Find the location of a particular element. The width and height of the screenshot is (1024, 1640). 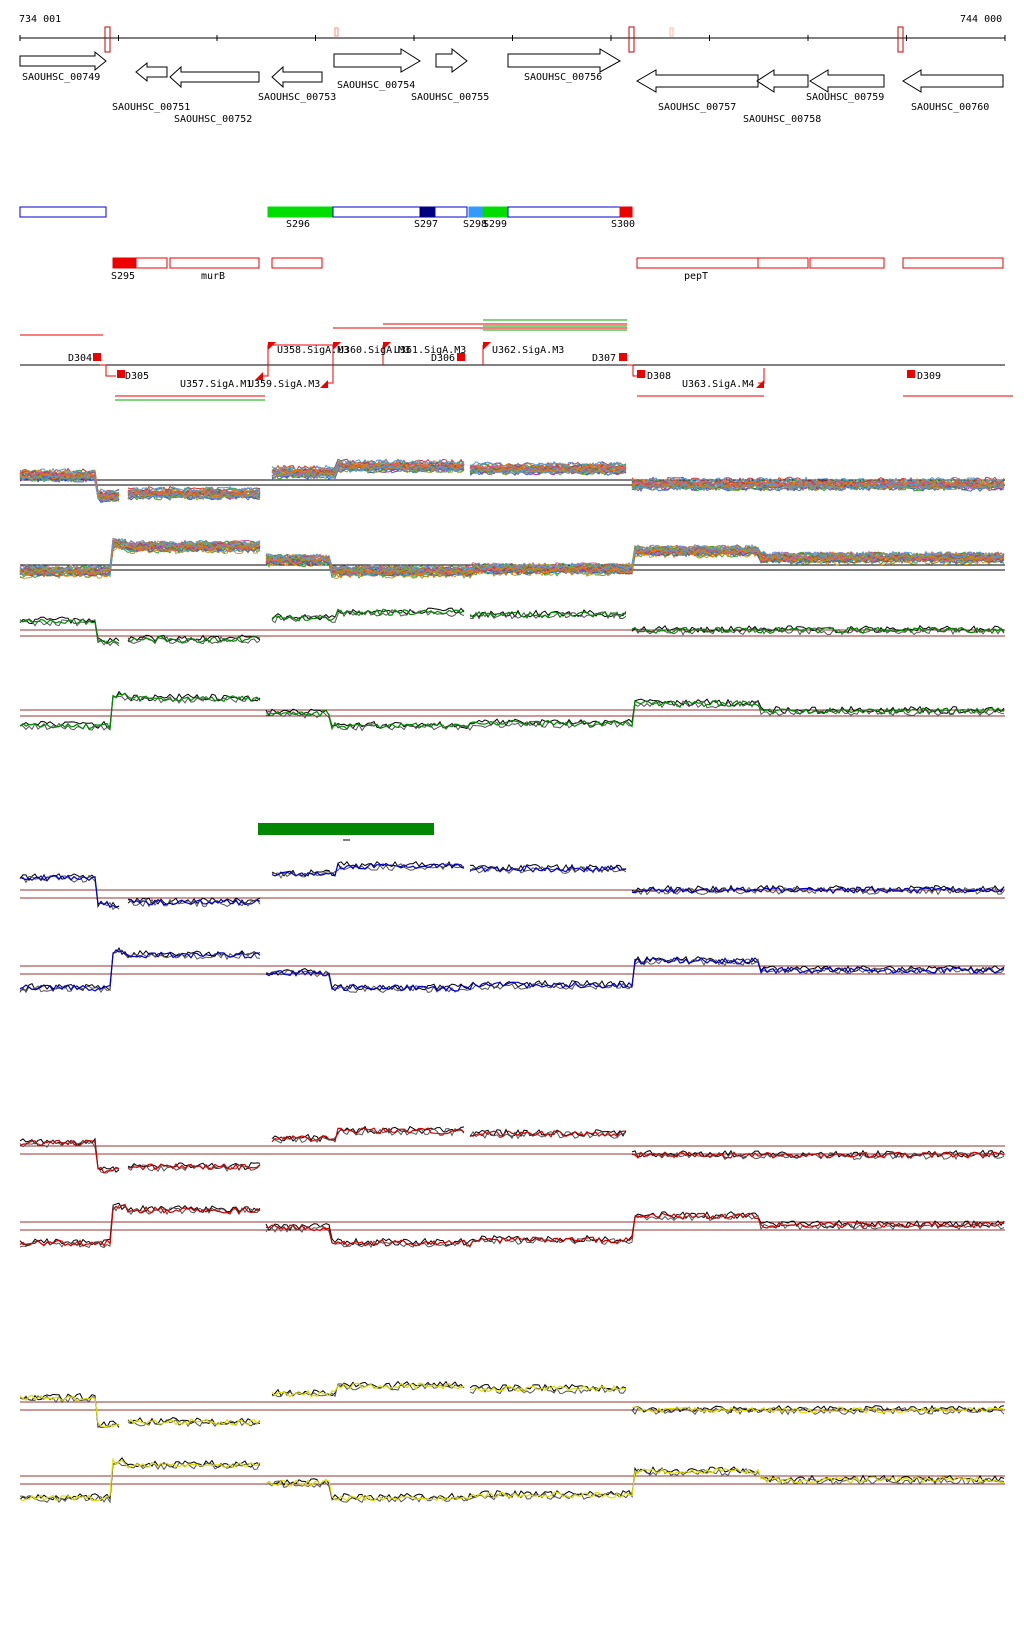

gene-label: SAOUHSC_00751 is located at coordinates (151, 107).